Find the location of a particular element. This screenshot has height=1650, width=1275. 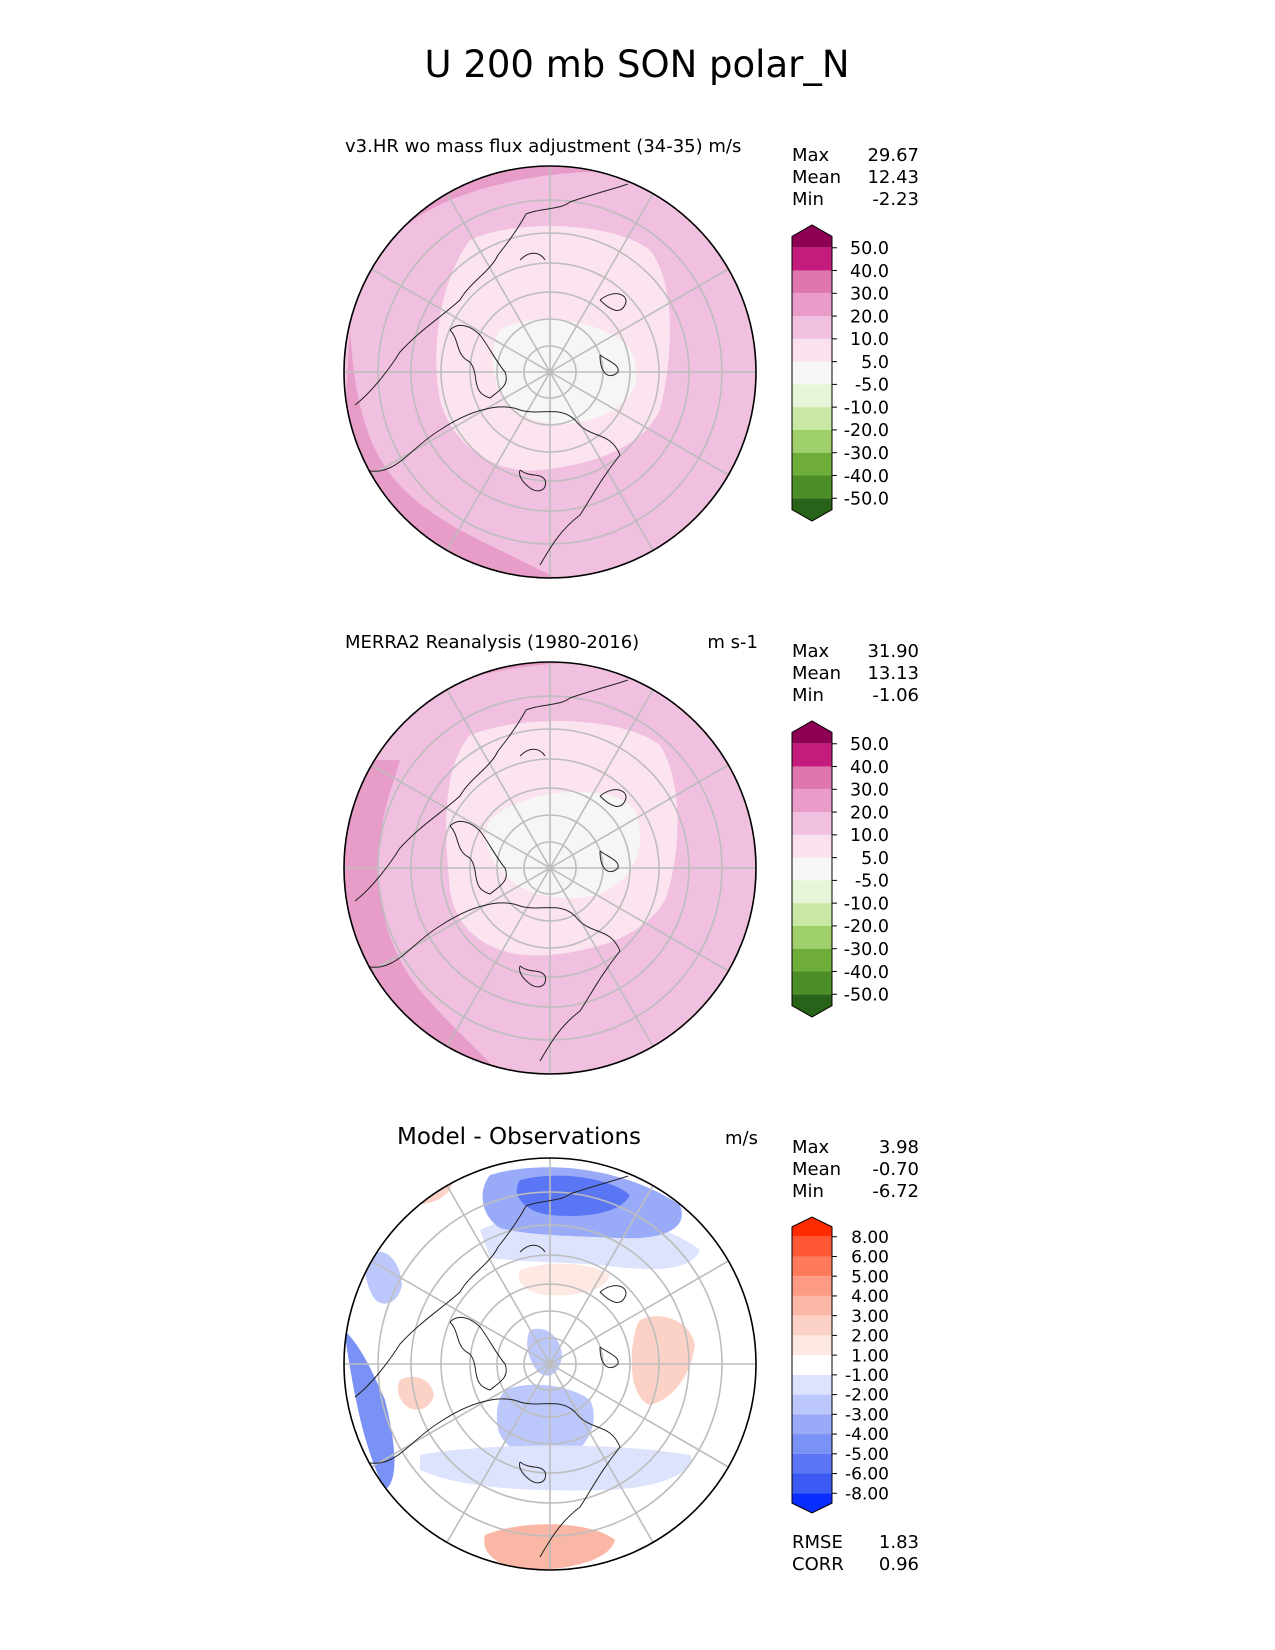

zone-pos-east is located at coordinates (663, 1360).